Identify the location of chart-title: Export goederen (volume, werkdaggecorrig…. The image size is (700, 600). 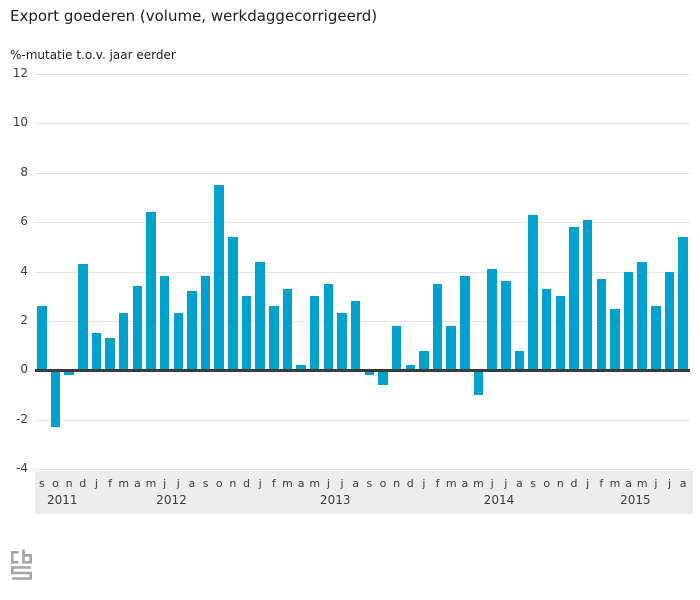
(194, 16).